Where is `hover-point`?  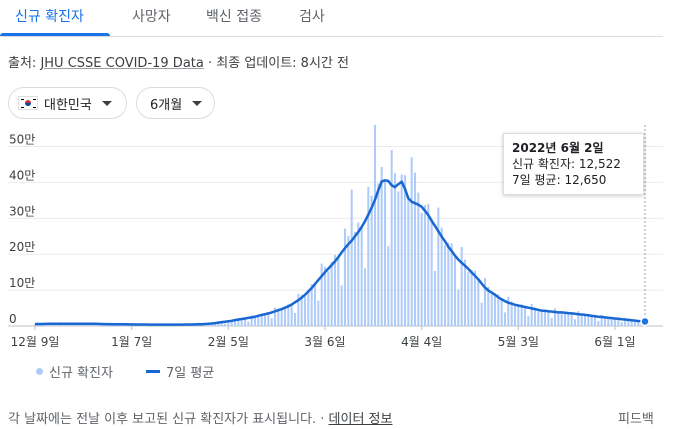 hover-point is located at coordinates (645, 321).